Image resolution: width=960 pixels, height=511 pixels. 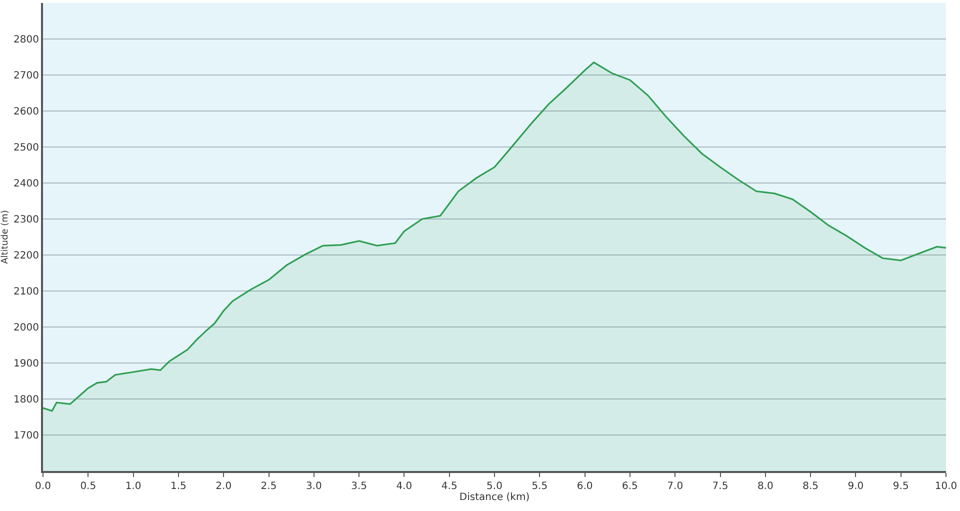 I want to click on x-tick-label: 1.5, so click(x=178, y=486).